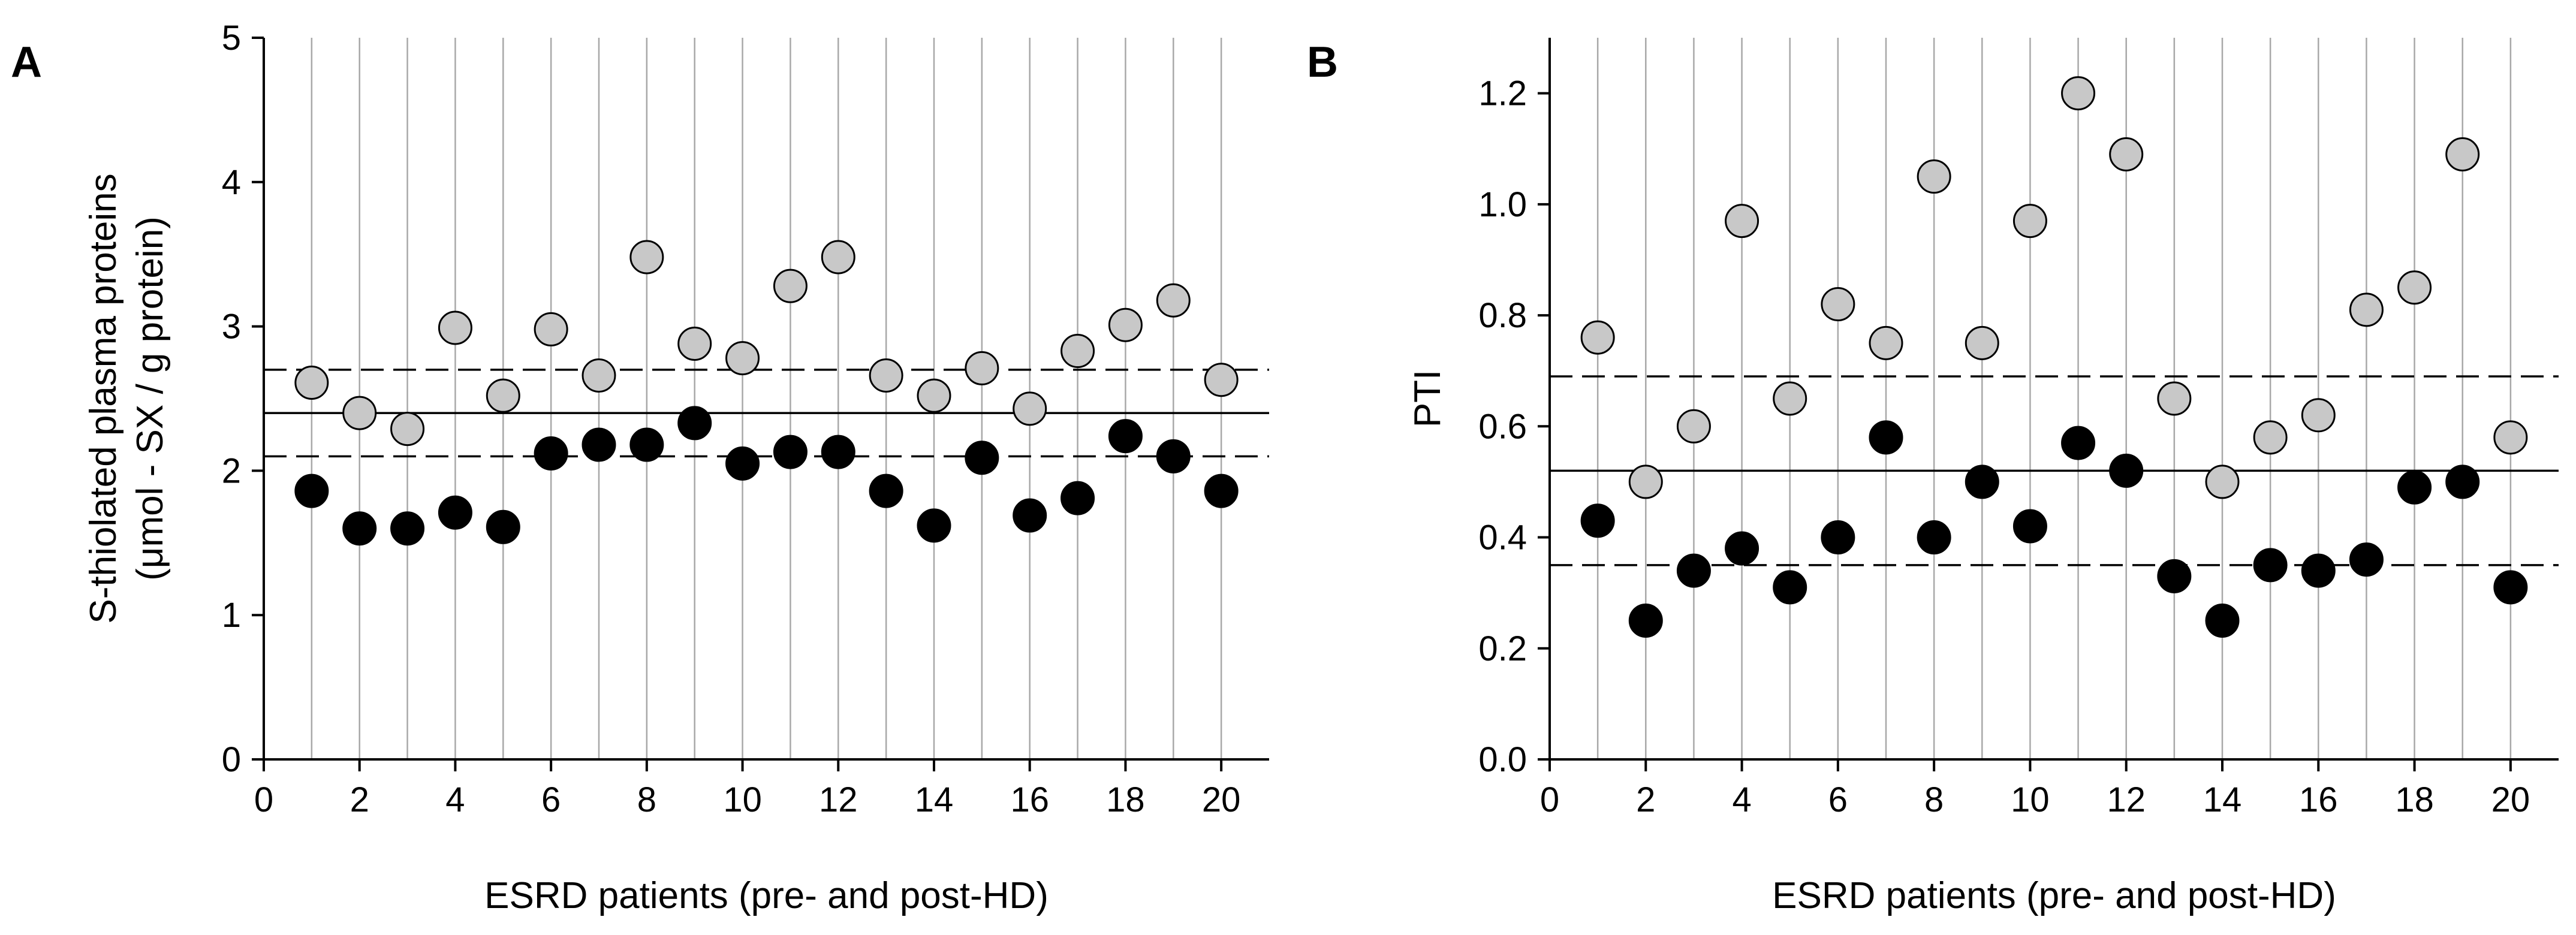 The height and width of the screenshot is (935, 2576). Describe the element at coordinates (2510, 799) in the screenshot. I see `x-tick-label: 20` at that location.